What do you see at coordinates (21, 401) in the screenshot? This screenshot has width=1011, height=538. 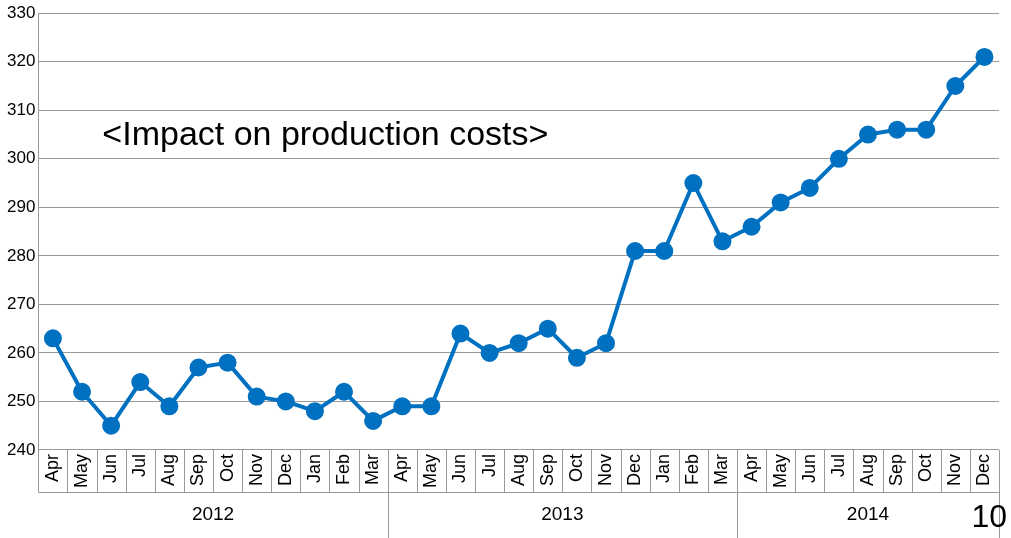 I see `y-tick-label: 250` at bounding box center [21, 401].